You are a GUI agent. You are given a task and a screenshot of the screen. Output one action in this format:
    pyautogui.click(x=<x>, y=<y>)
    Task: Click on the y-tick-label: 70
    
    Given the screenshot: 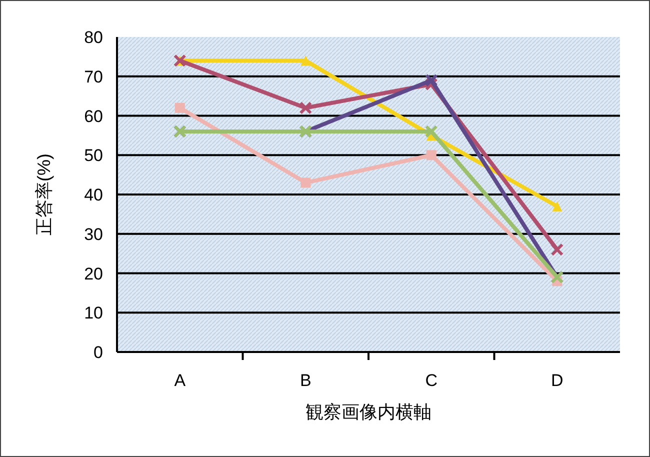 What is the action you would take?
    pyautogui.click(x=93, y=76)
    